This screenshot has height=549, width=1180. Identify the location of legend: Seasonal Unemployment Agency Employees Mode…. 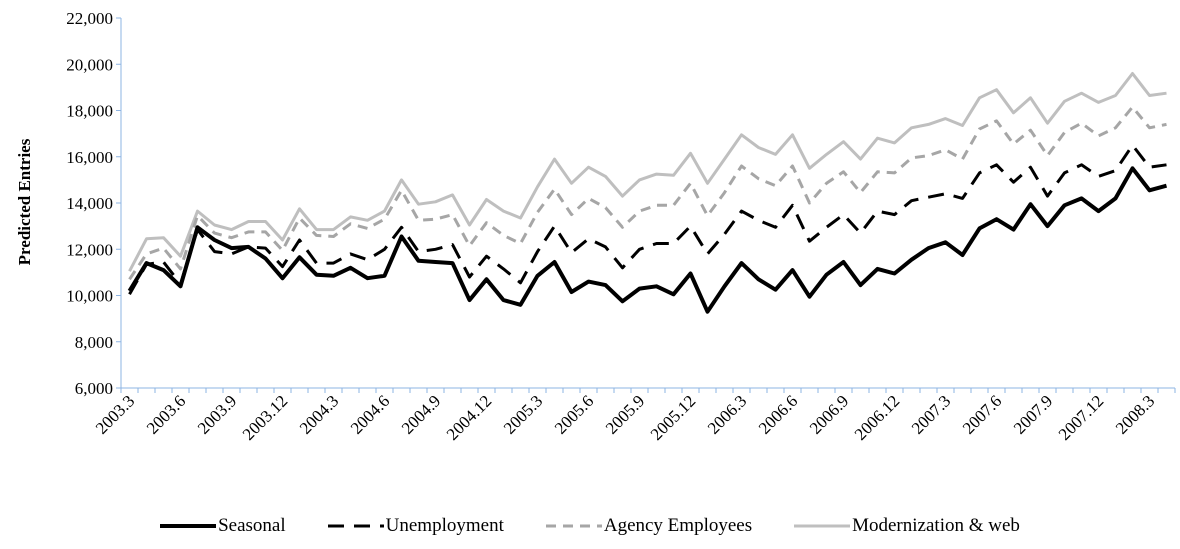
(590, 526).